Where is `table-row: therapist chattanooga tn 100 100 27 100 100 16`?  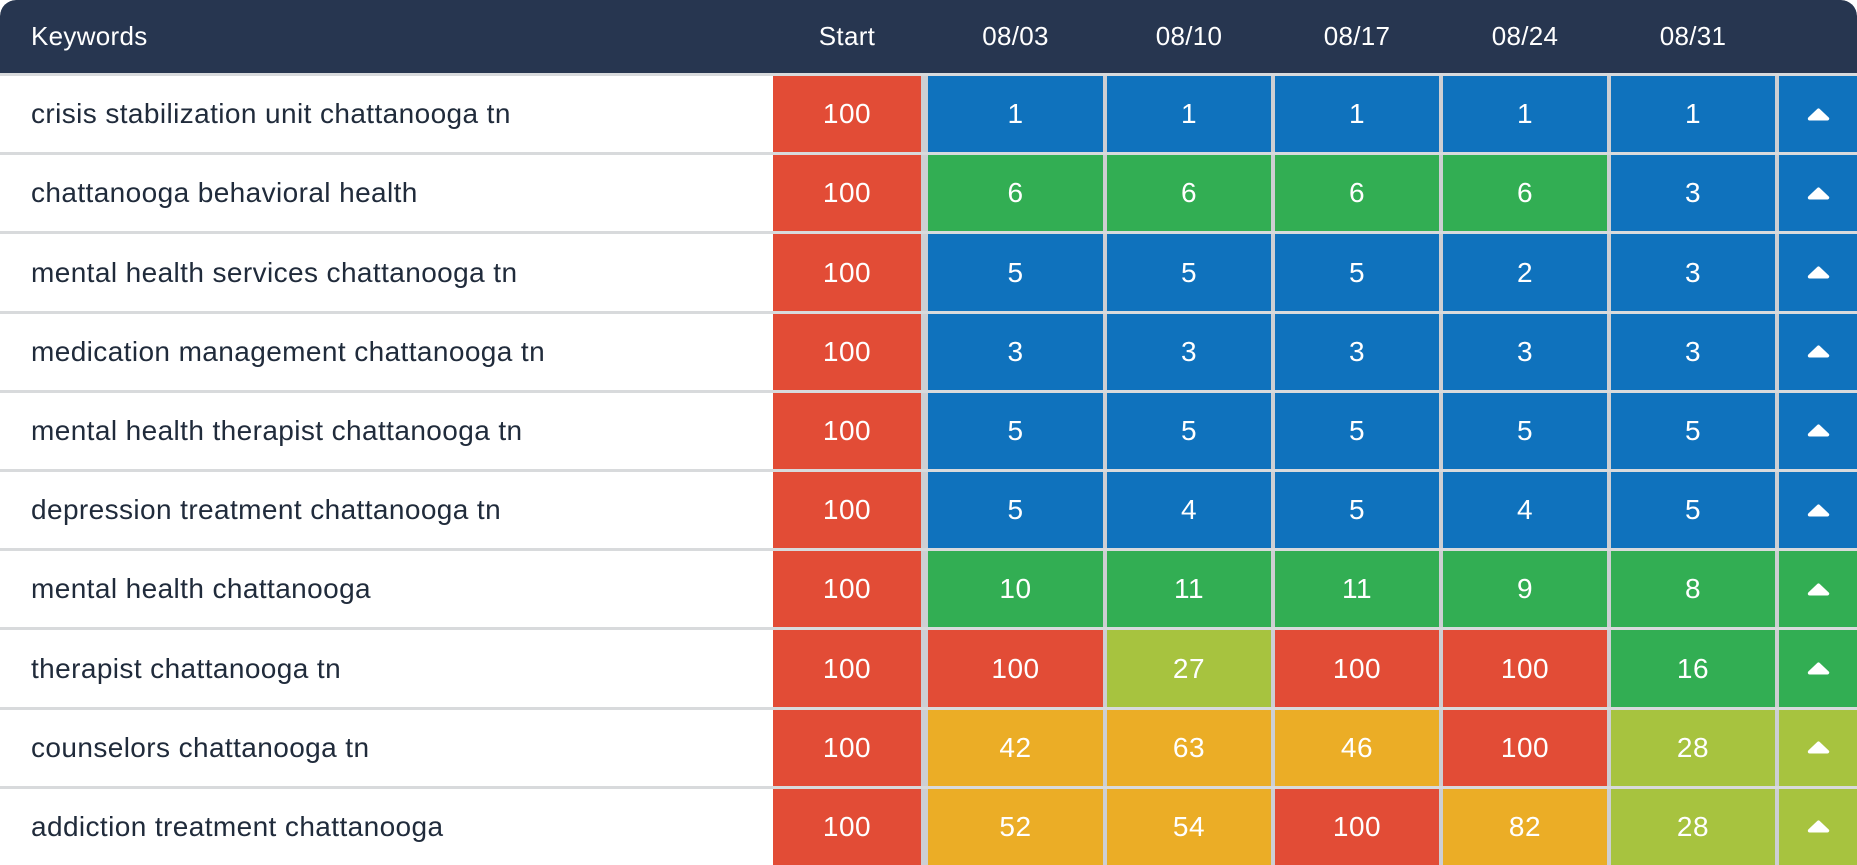
table-row: therapist chattanooga tn 100 100 27 100 100 16 is located at coordinates (928, 670).